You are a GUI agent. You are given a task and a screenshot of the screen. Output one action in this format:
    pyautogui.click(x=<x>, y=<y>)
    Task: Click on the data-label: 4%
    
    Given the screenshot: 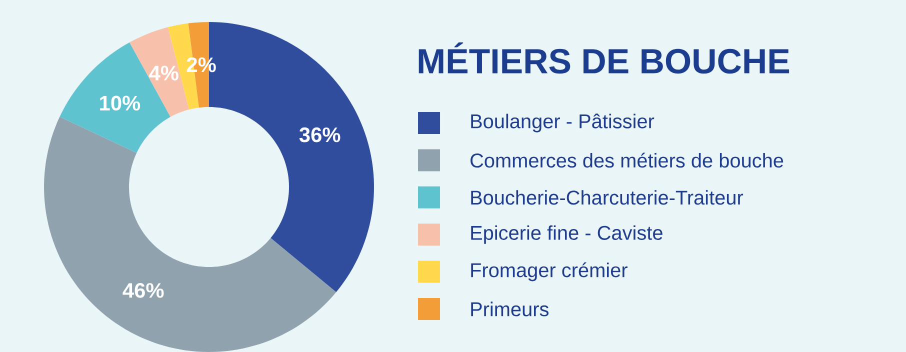 What is the action you would take?
    pyautogui.click(x=163, y=73)
    